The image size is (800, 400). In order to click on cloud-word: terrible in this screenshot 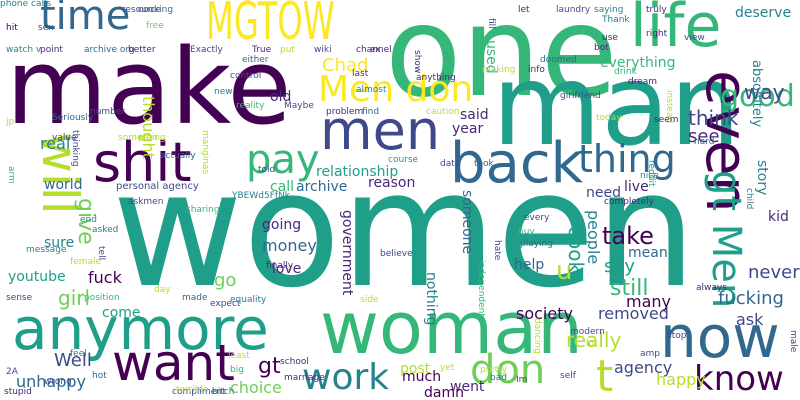, I will do `click(192, 390)`.